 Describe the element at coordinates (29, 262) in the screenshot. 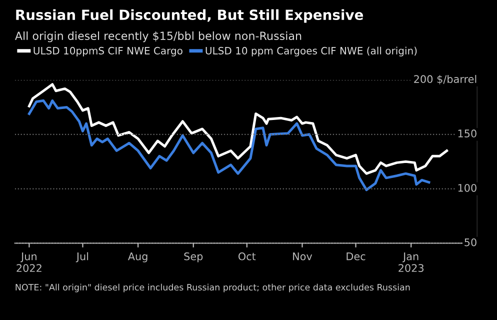

I see `x-tick-label: Jun 2022` at that location.